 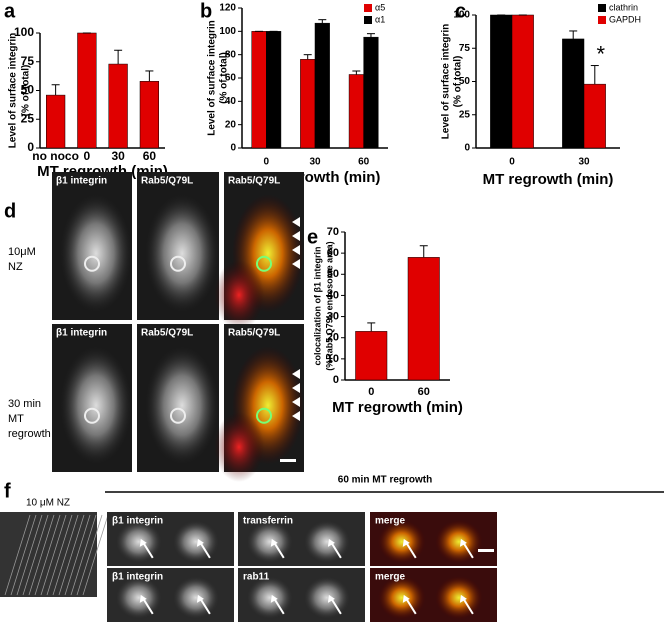 What do you see at coordinates (29, 434) in the screenshot?
I see `row-label: regrowth` at bounding box center [29, 434].